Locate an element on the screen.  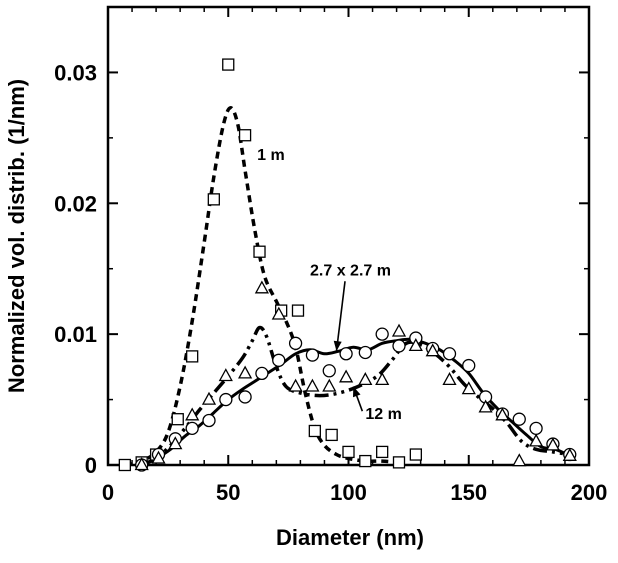
x-tick-label: 100 is located at coordinates (348, 492).